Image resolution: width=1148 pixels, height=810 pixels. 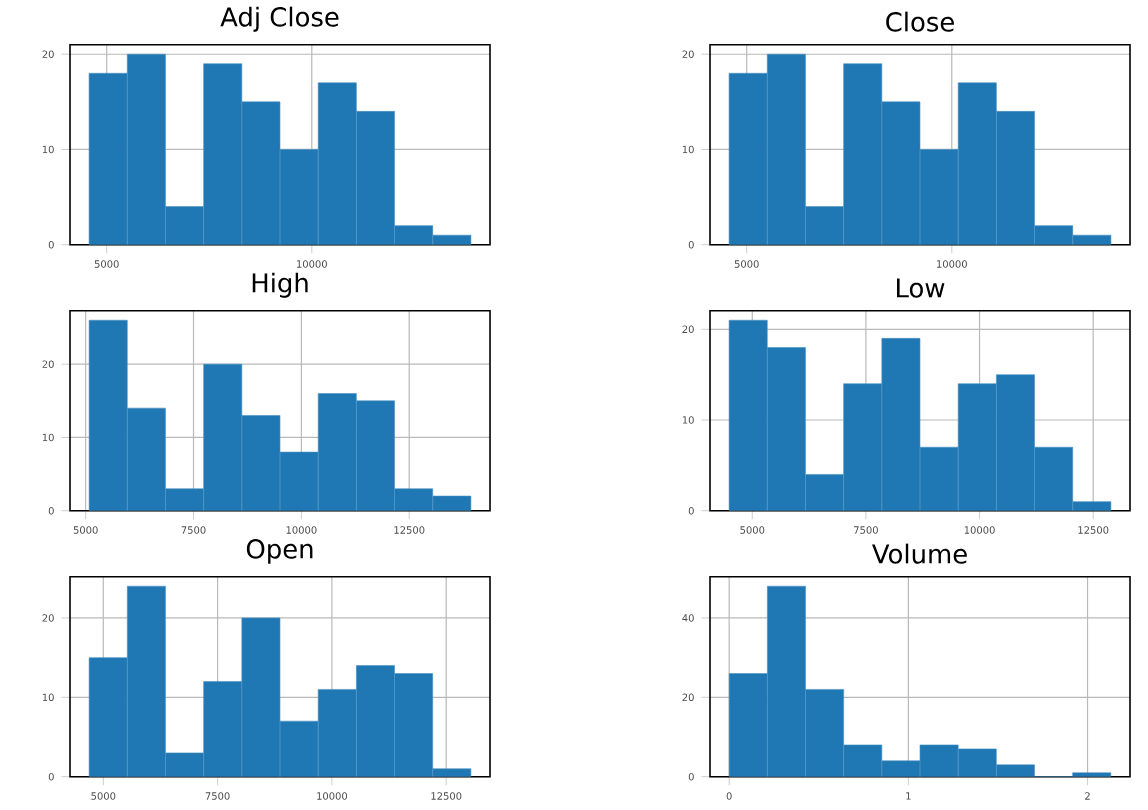 What do you see at coordinates (279, 19) in the screenshot?
I see `chart-title: Adj Close` at bounding box center [279, 19].